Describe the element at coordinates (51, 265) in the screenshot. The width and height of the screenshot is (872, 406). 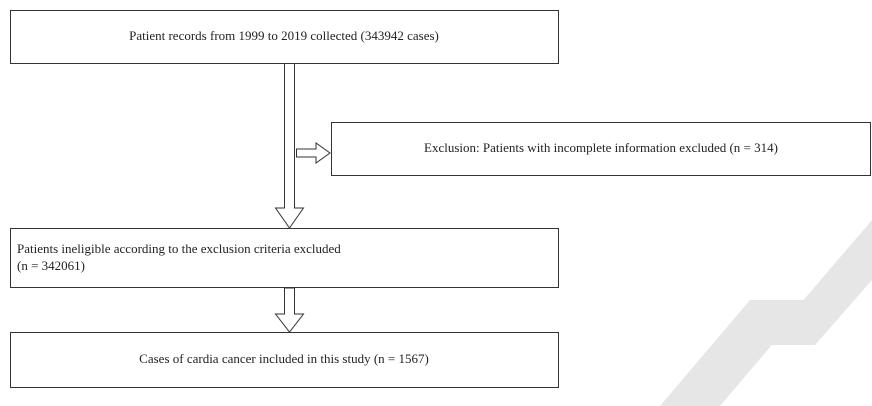
I see `node-label: (n = 342061)` at that location.